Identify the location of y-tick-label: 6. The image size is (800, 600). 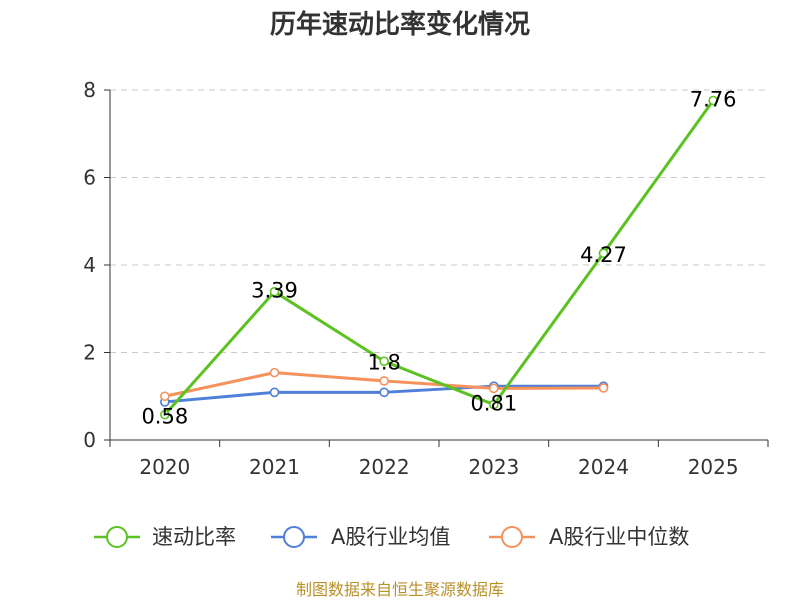
(89, 178).